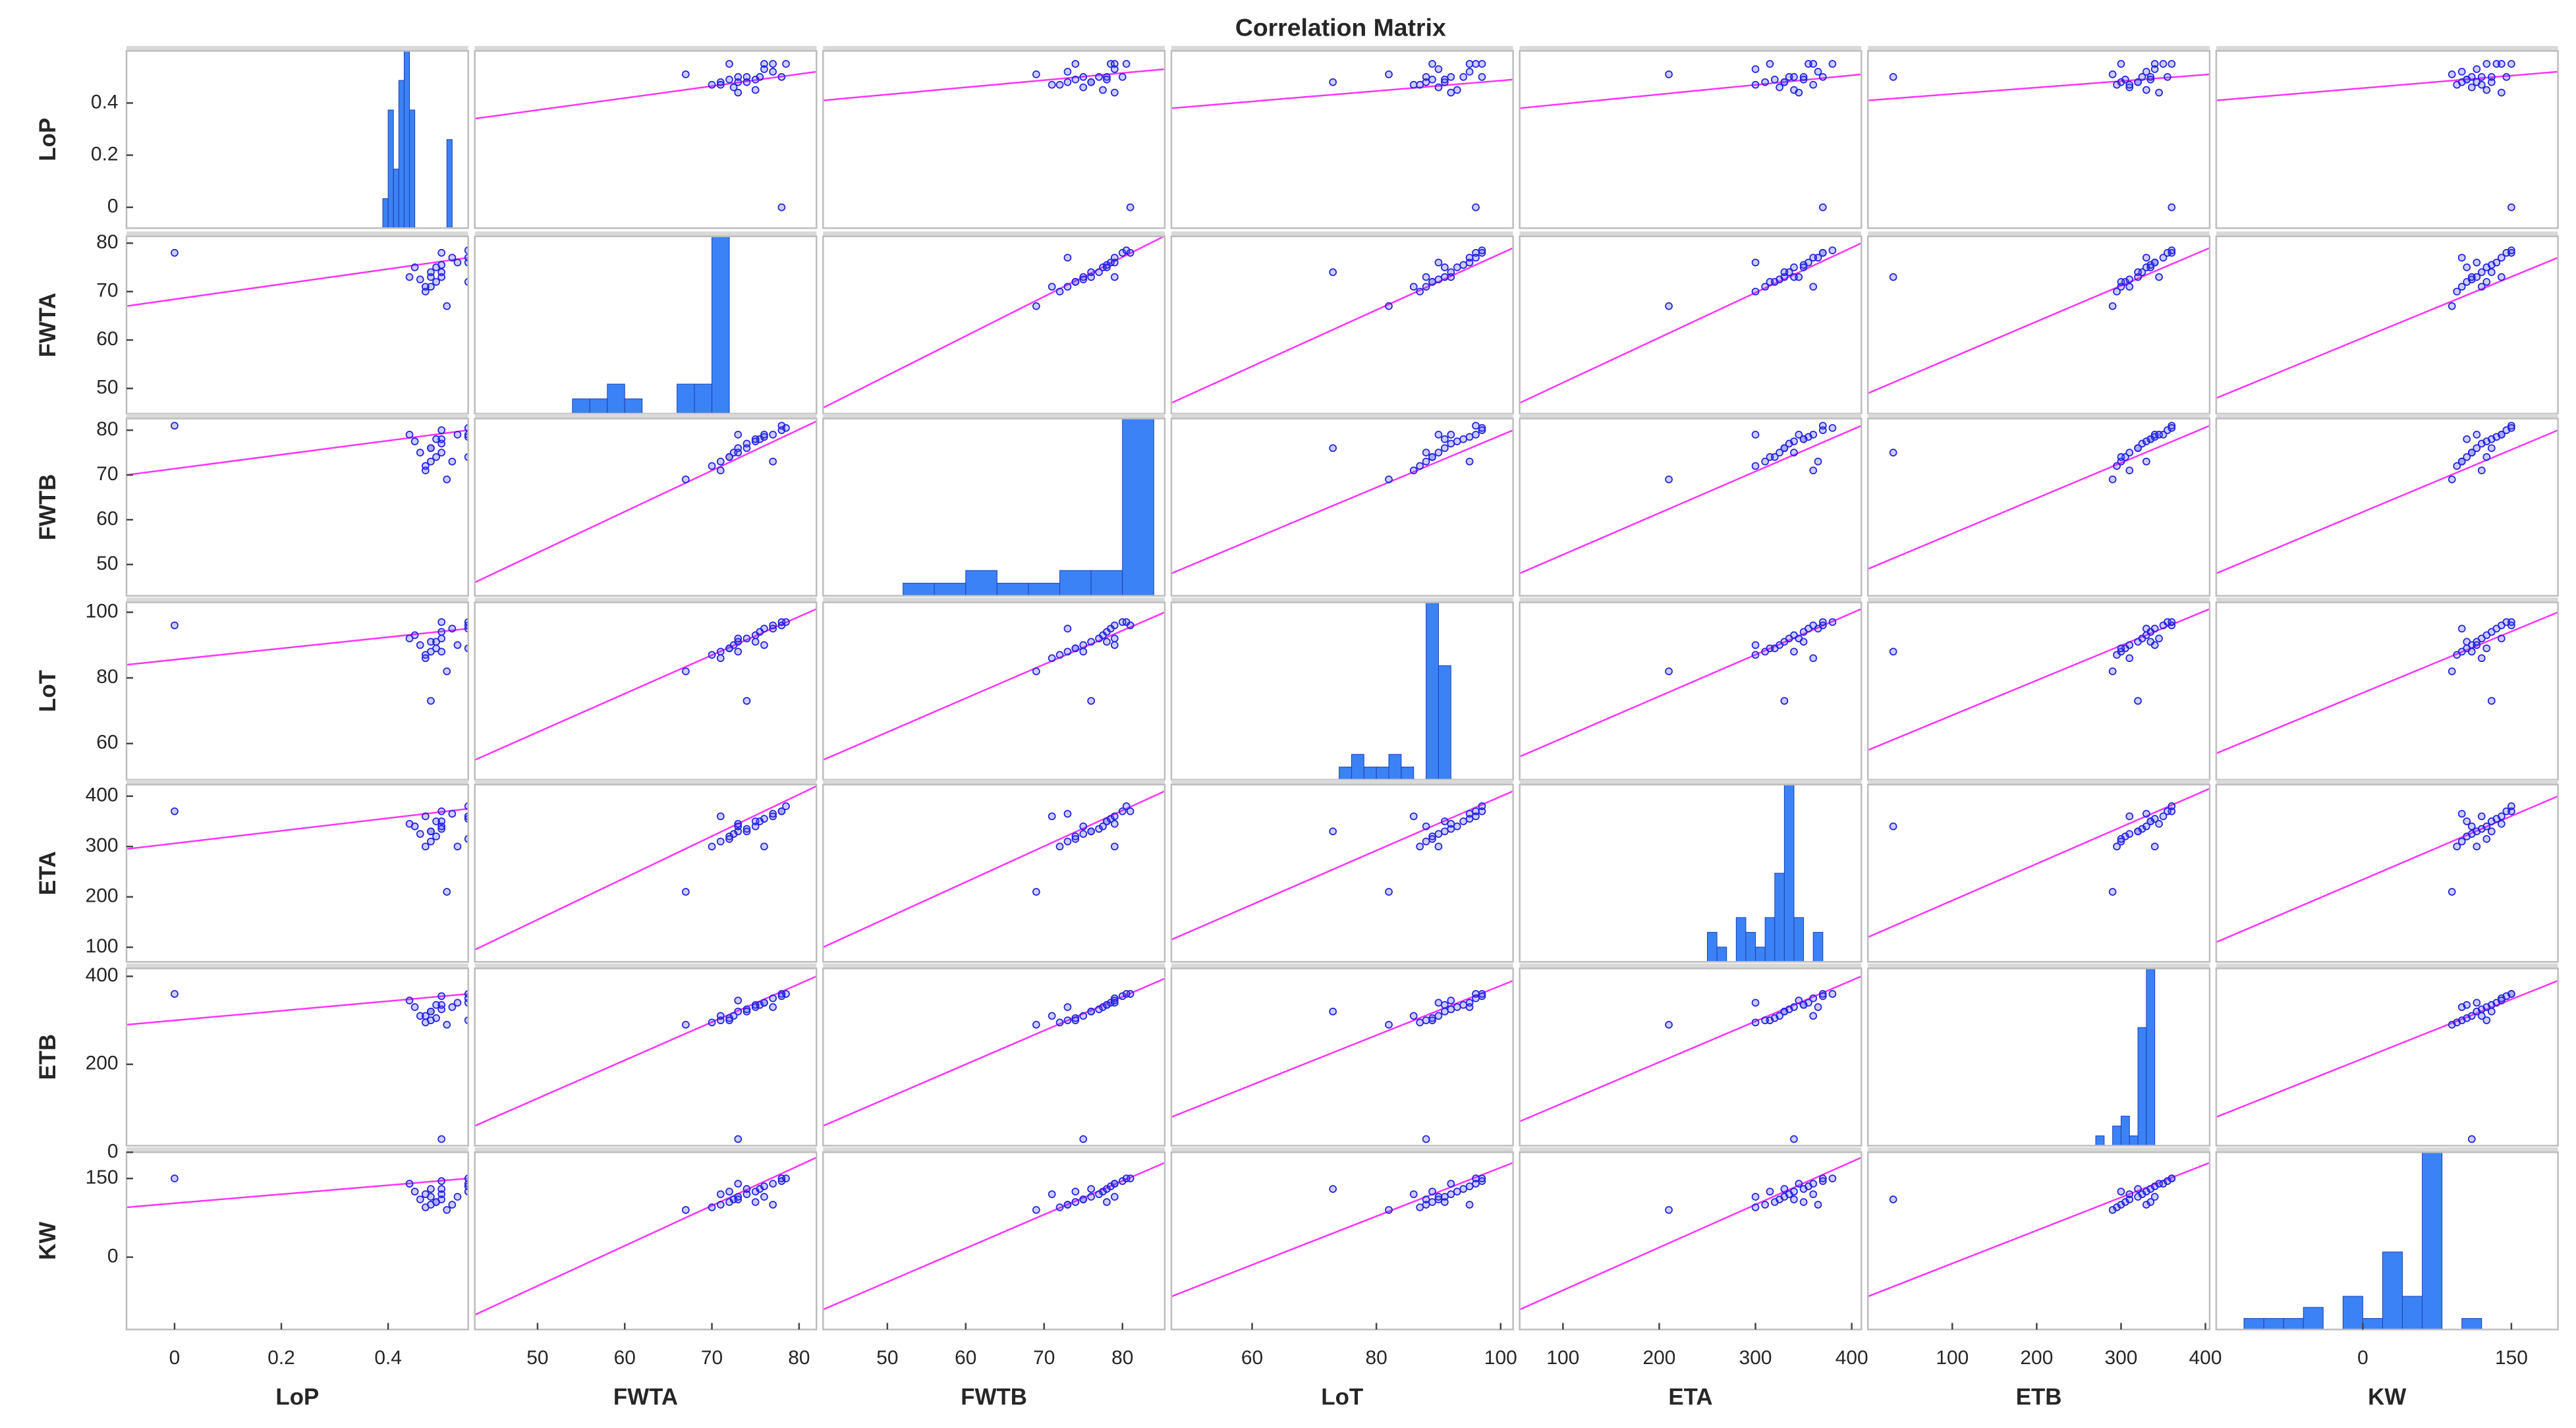  Describe the element at coordinates (107, 519) in the screenshot. I see `y-tick-label: 60` at that location.